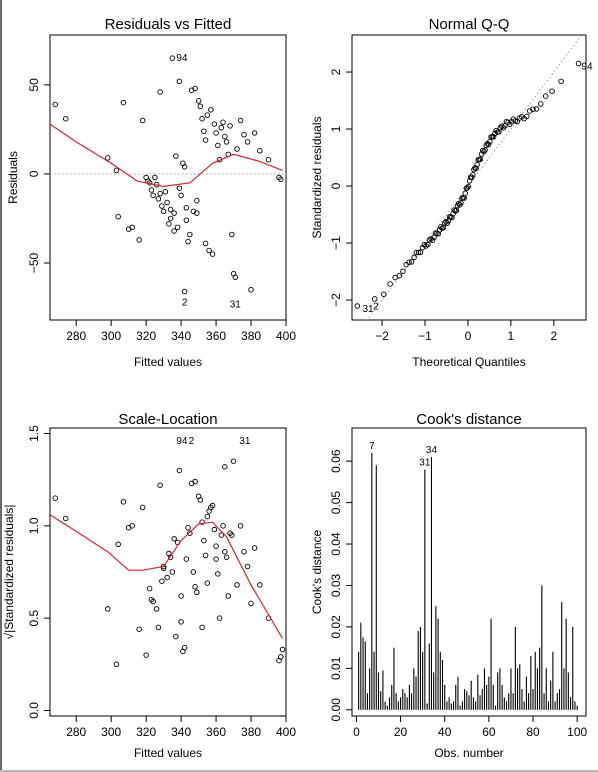  Describe the element at coordinates (401, 732) in the screenshot. I see `x-tick-label: 20` at that location.